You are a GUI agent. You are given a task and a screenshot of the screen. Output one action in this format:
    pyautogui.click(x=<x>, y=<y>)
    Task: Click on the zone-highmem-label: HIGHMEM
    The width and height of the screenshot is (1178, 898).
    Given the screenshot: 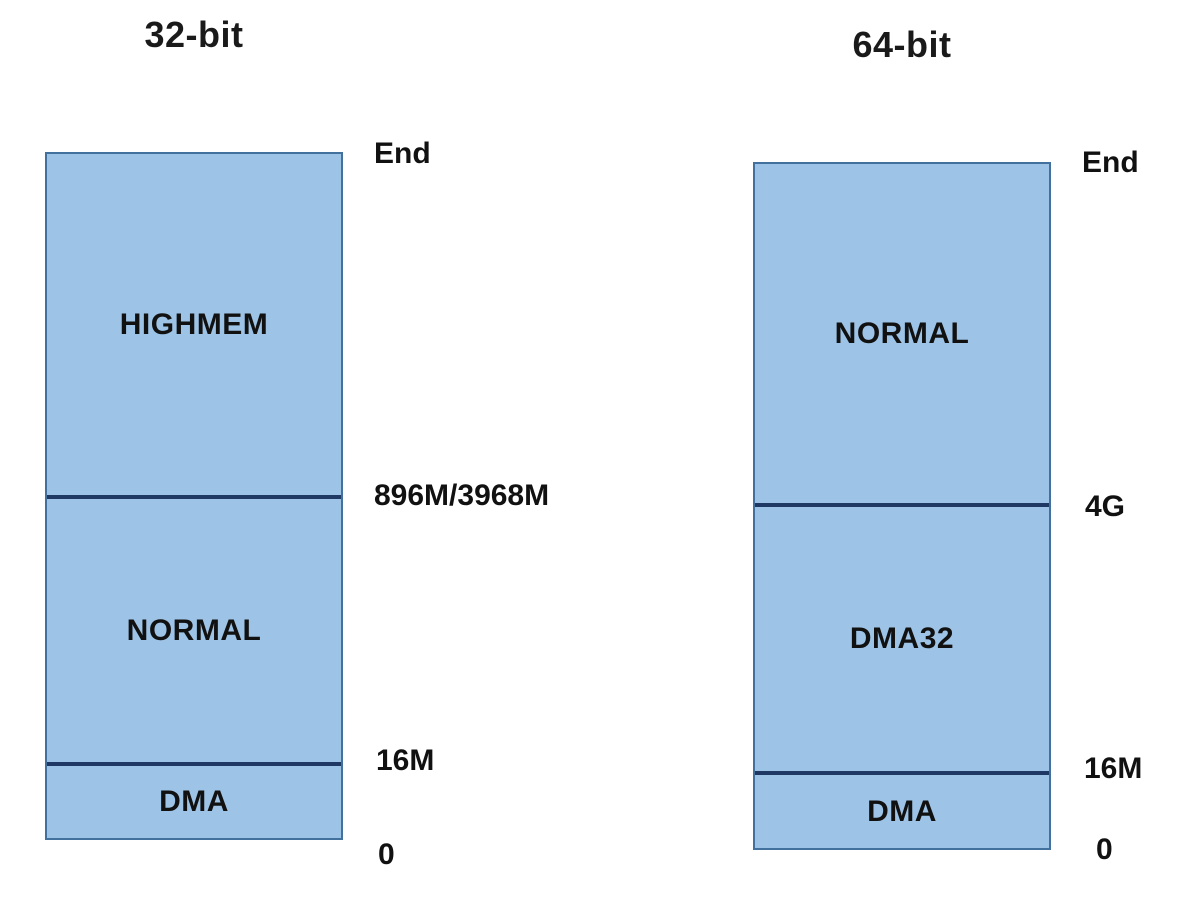 What is the action you would take?
    pyautogui.click(x=194, y=324)
    